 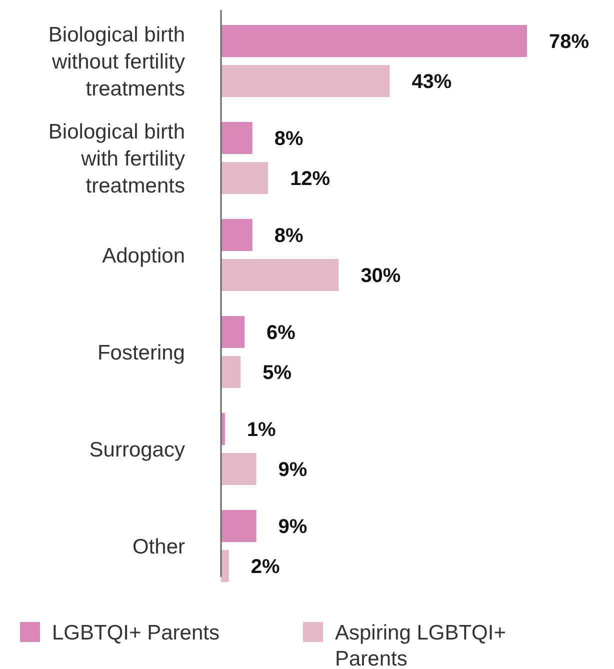 What do you see at coordinates (281, 333) in the screenshot?
I see `data-label: 6%` at bounding box center [281, 333].